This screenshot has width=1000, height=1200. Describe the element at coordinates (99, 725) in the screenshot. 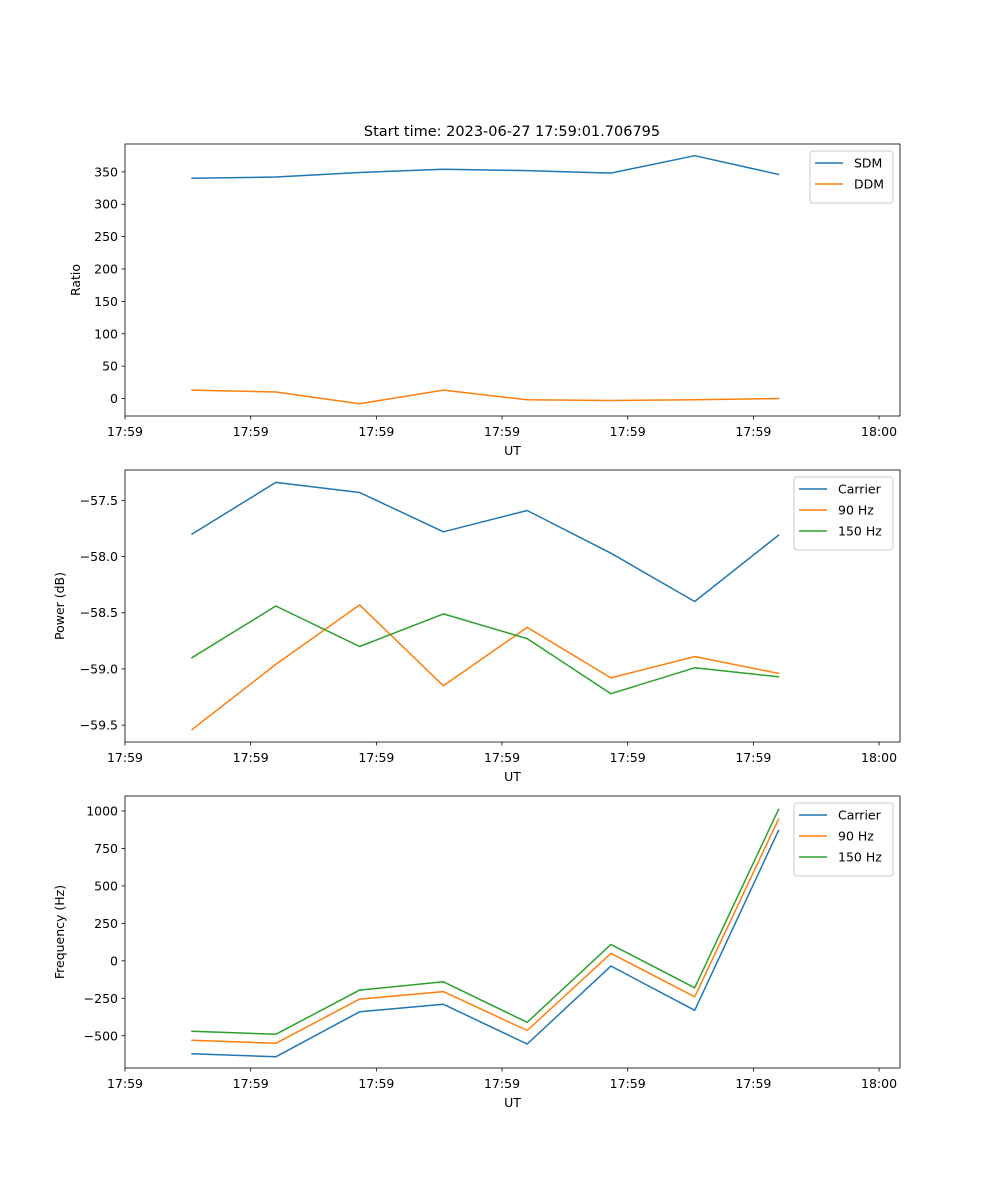

I see `y-tick-label: −59.5` at that location.